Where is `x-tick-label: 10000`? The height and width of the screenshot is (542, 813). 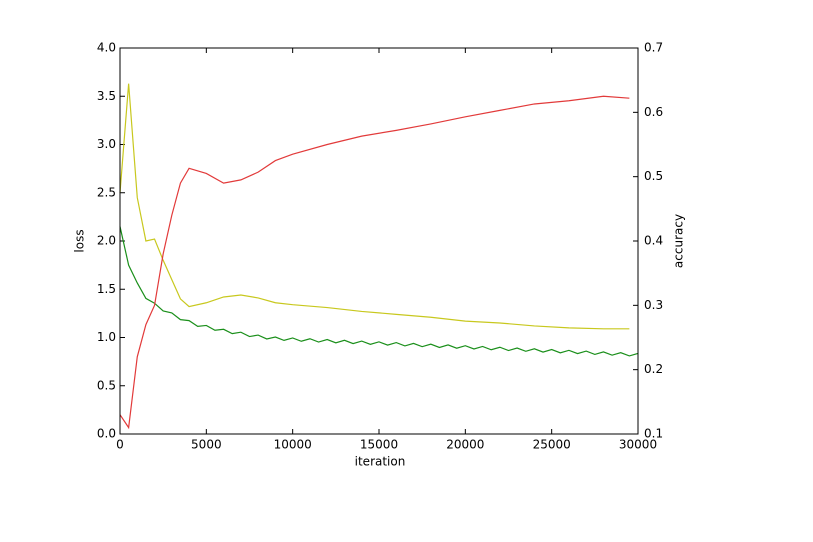 x-tick-label: 10000 is located at coordinates (293, 445).